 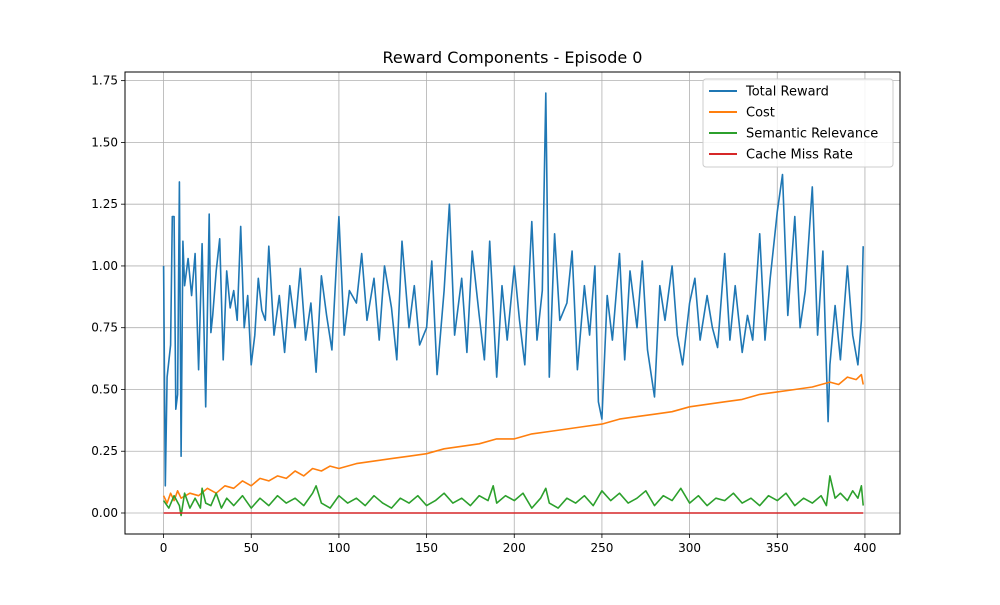 What do you see at coordinates (104, 81) in the screenshot?
I see `y-tick-label: 1.75` at bounding box center [104, 81].